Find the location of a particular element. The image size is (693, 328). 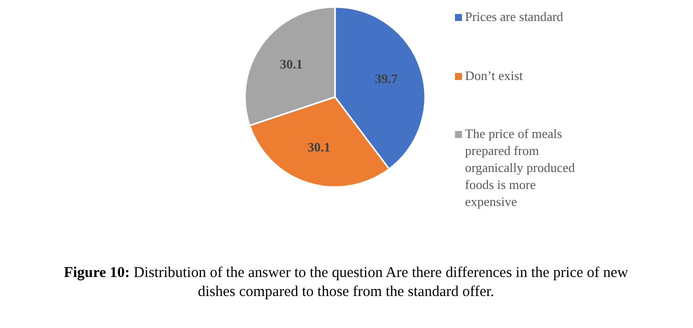

caption: Figure 10: Distribution of the answer to the question Are there differences in the price of new dishes compared to those from the standard offer. is located at coordinates (346, 282).